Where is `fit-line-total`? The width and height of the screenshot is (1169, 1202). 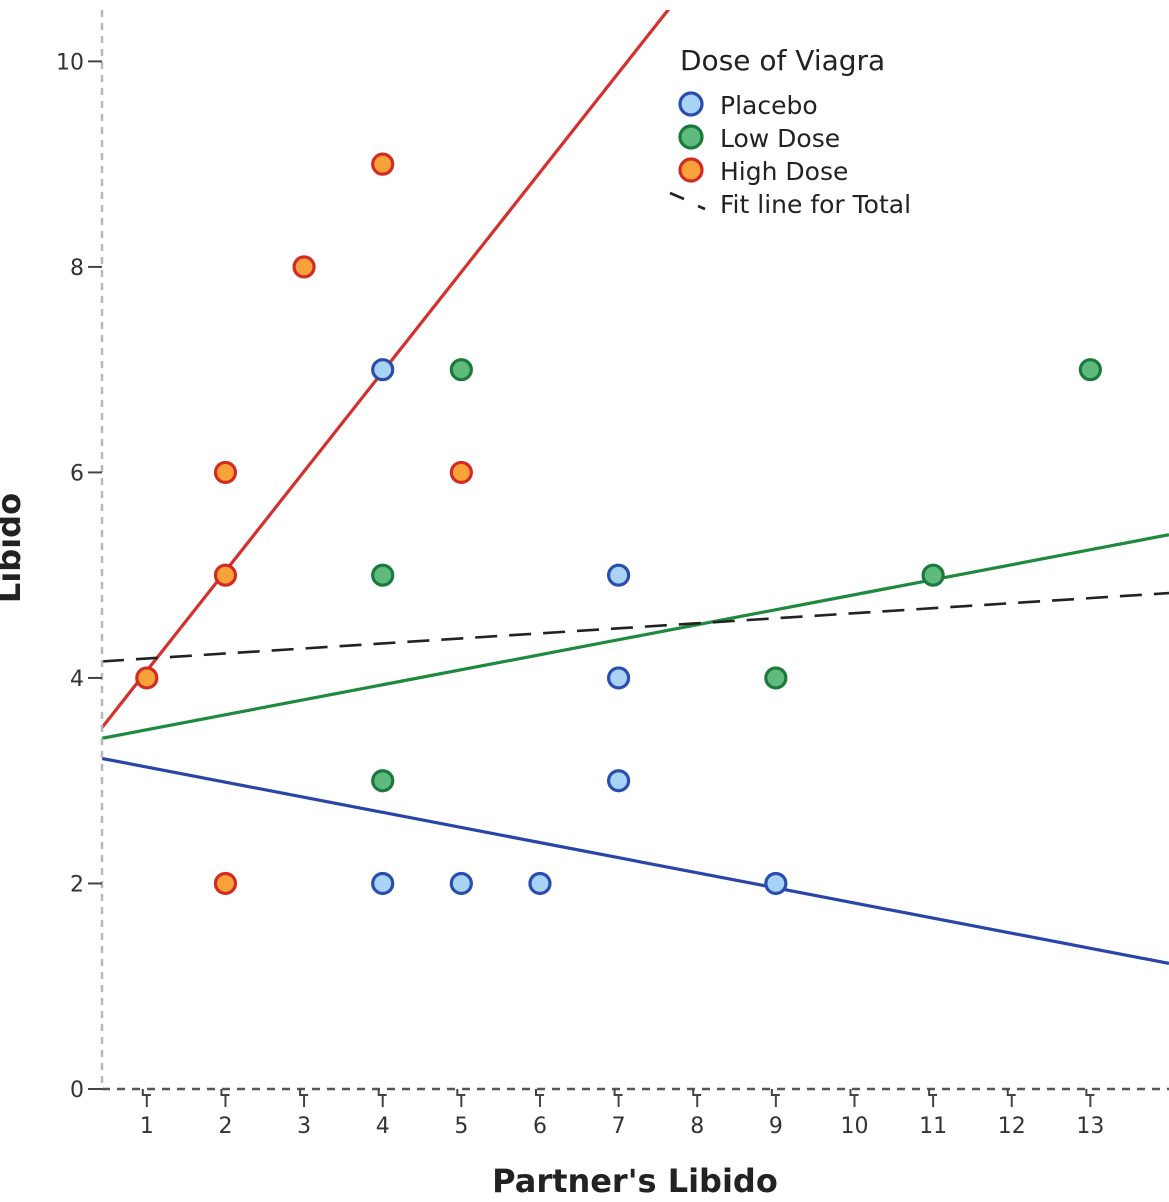
fit-line-total is located at coordinates (635, 627).